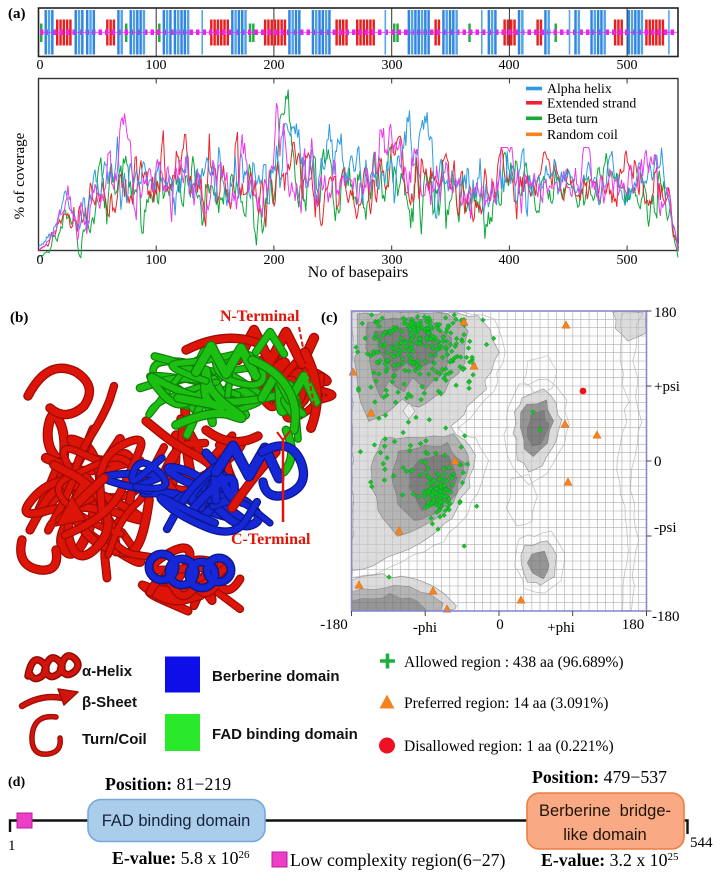 This screenshot has height=883, width=720. Describe the element at coordinates (109, 702) in the screenshot. I see `svg-text: β-Sheet` at that location.